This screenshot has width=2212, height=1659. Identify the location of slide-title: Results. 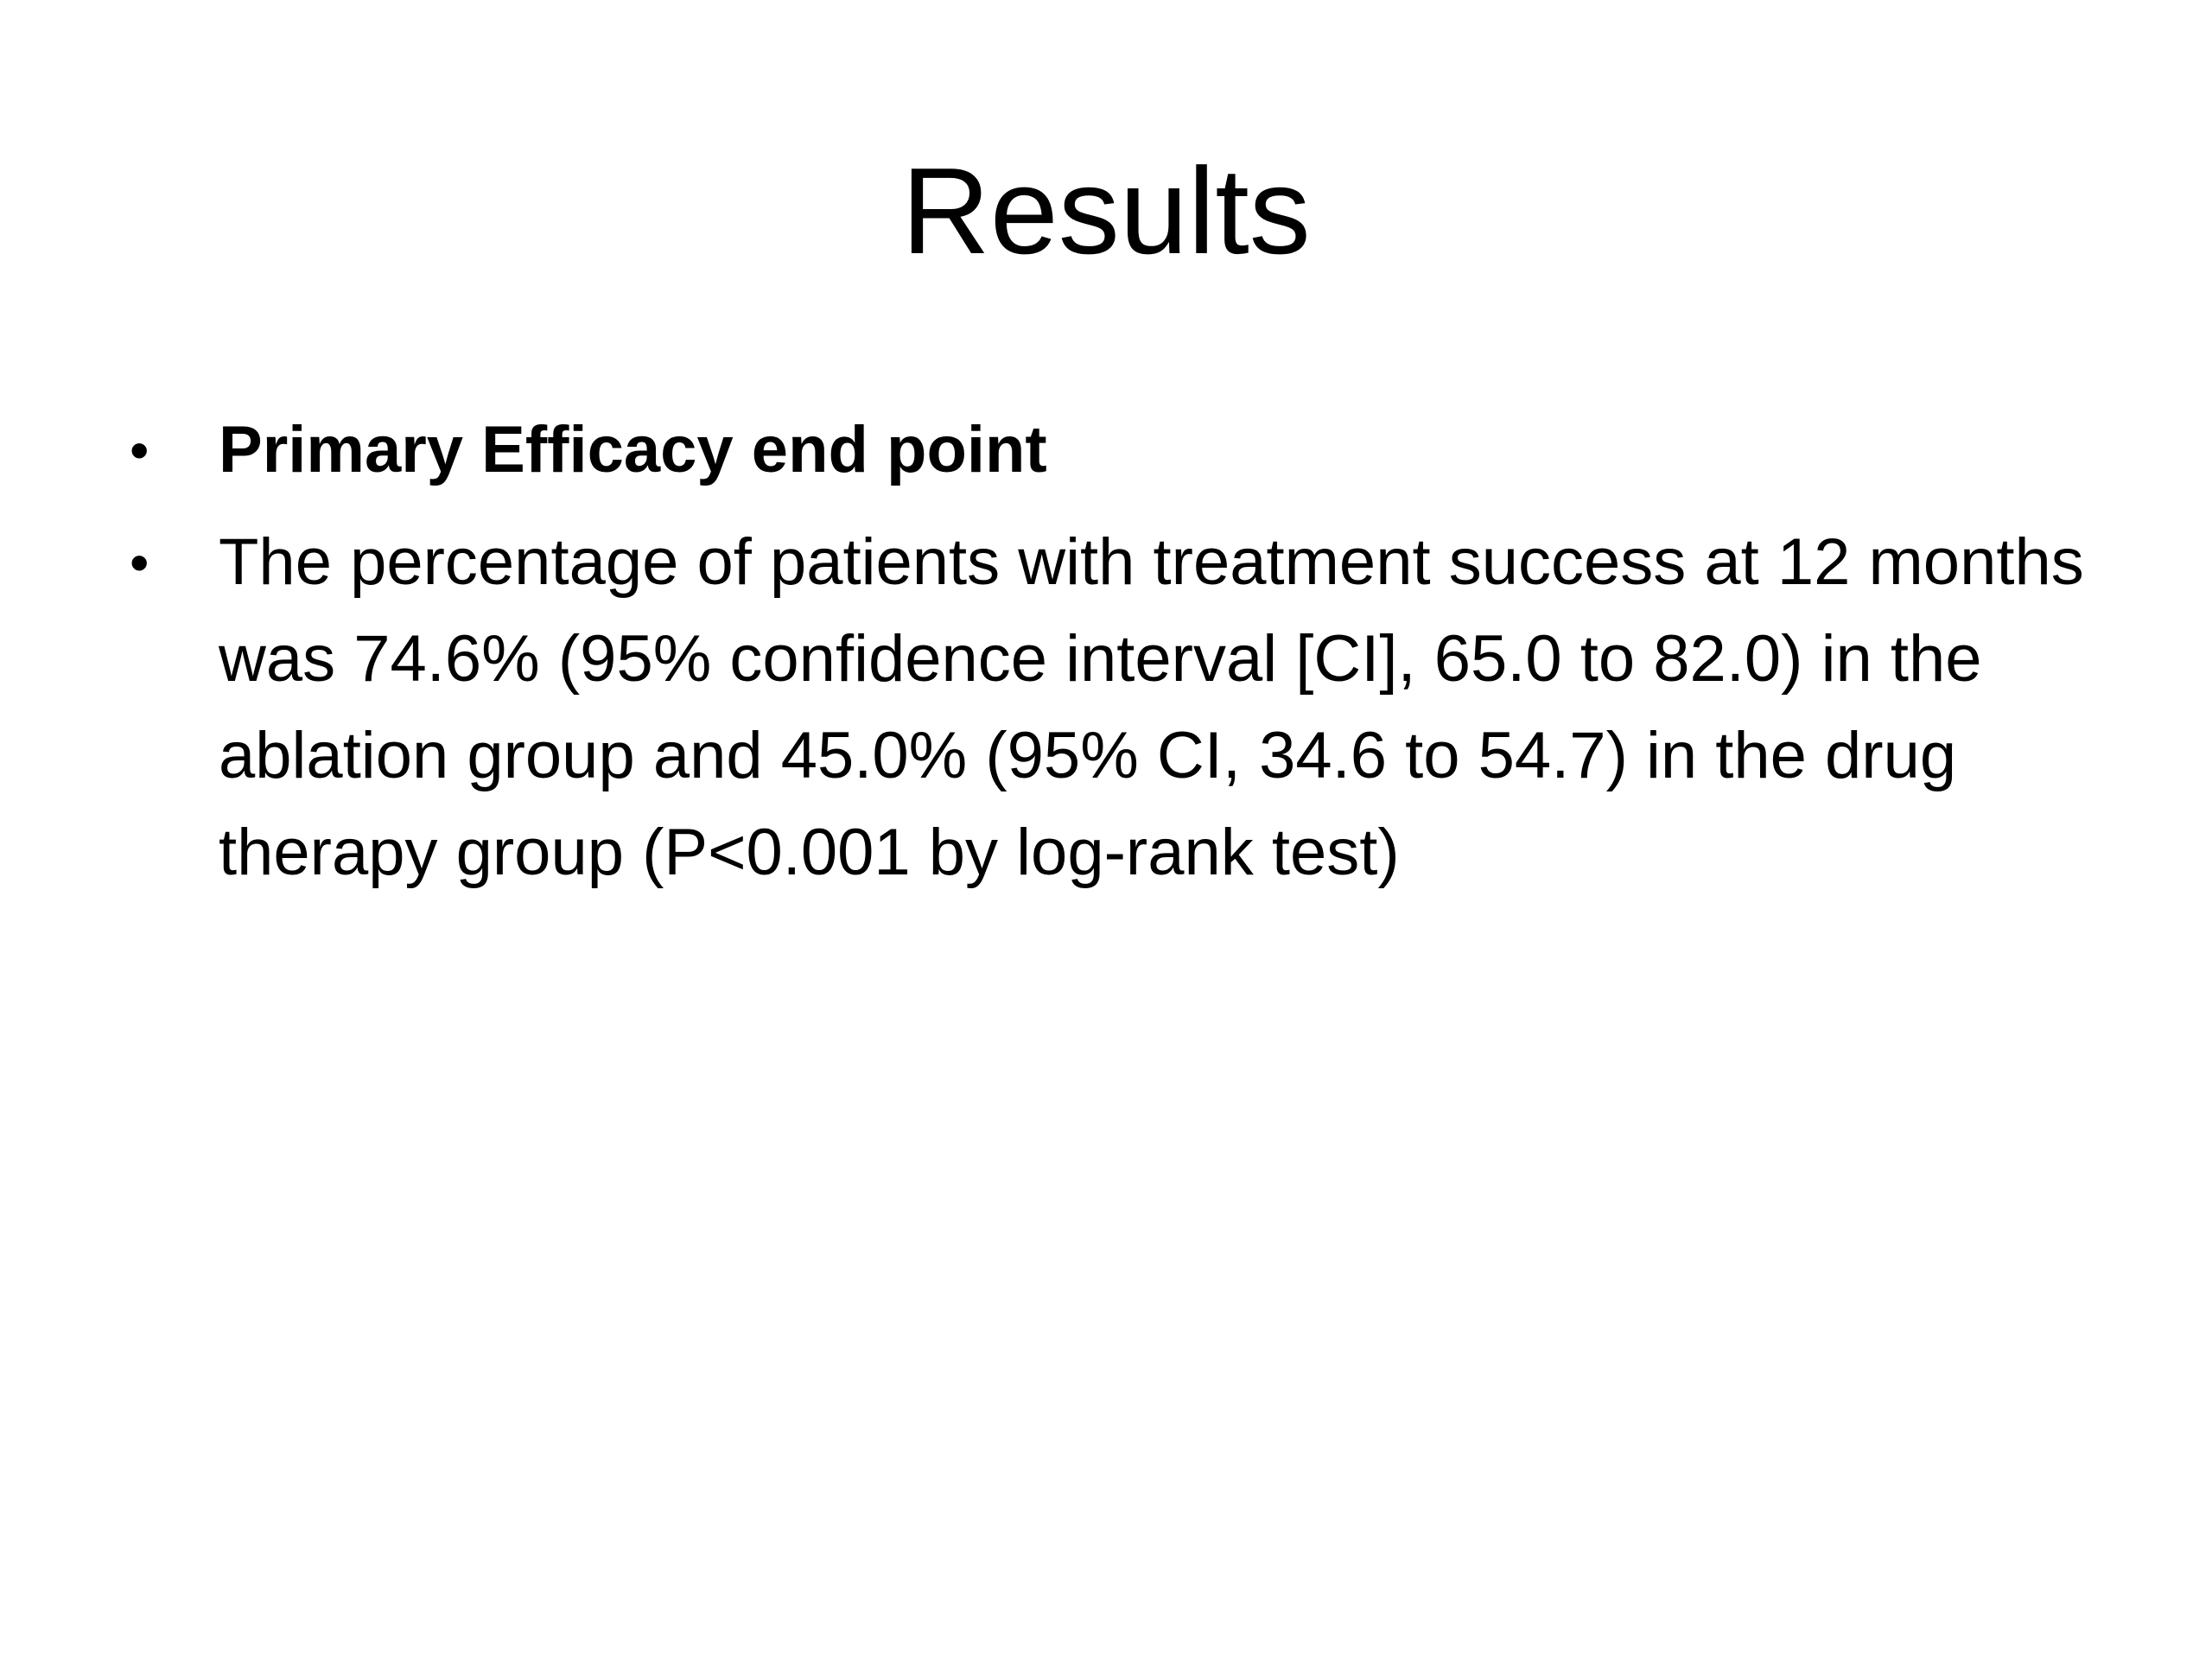
(1106, 211).